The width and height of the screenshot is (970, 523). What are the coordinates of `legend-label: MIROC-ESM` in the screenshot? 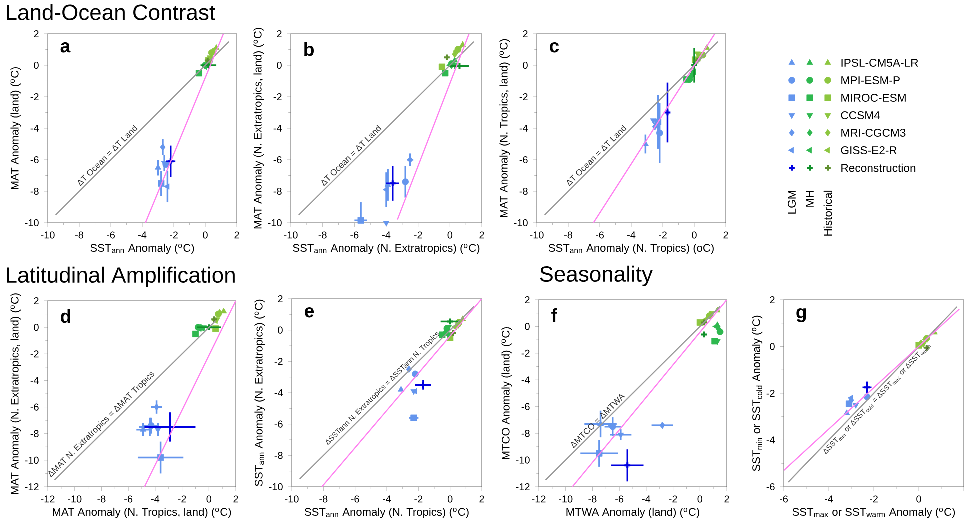 It's located at (874, 98).